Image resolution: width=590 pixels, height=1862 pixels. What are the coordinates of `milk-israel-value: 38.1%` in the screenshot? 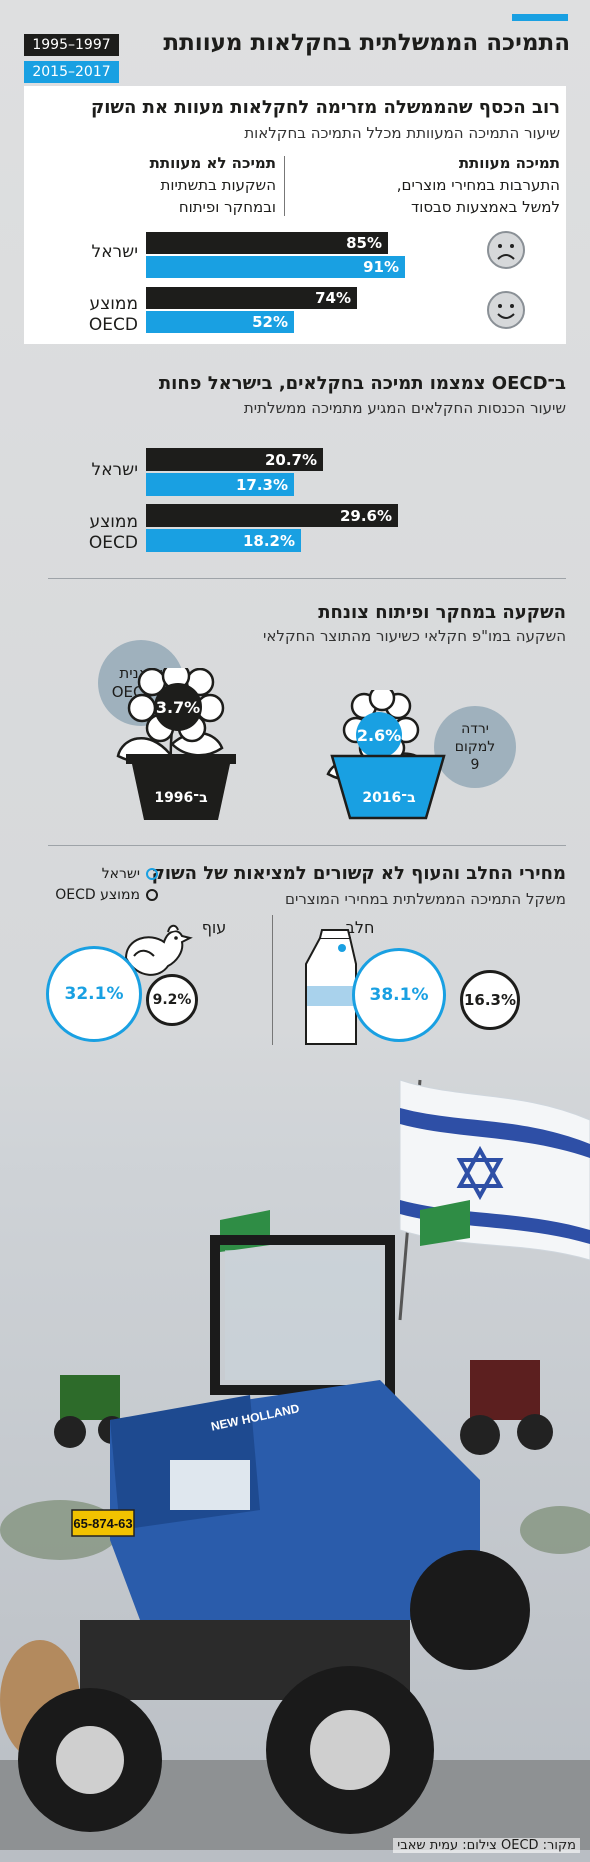 It's located at (399, 995).